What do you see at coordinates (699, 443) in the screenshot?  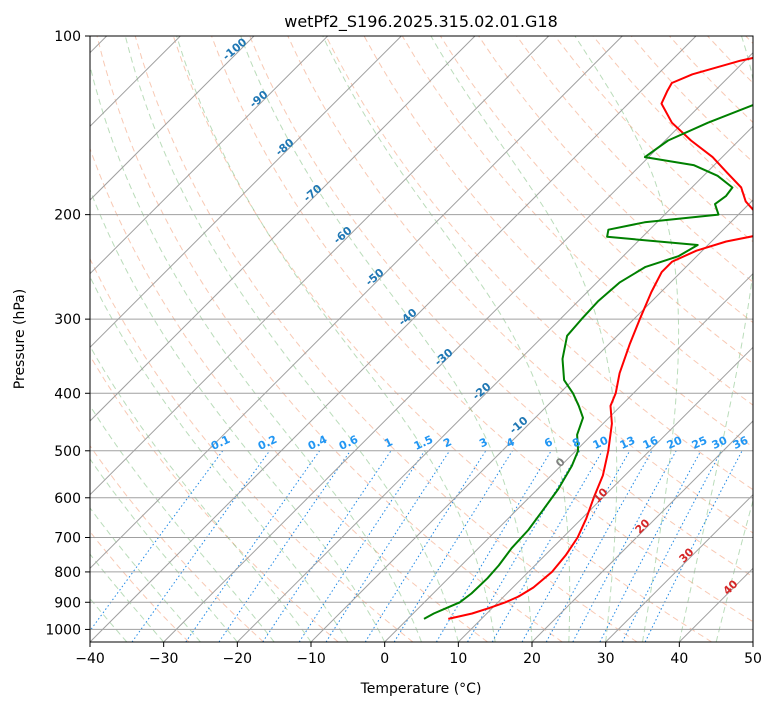 I see `mixing-ratio-label: 25` at bounding box center [699, 443].